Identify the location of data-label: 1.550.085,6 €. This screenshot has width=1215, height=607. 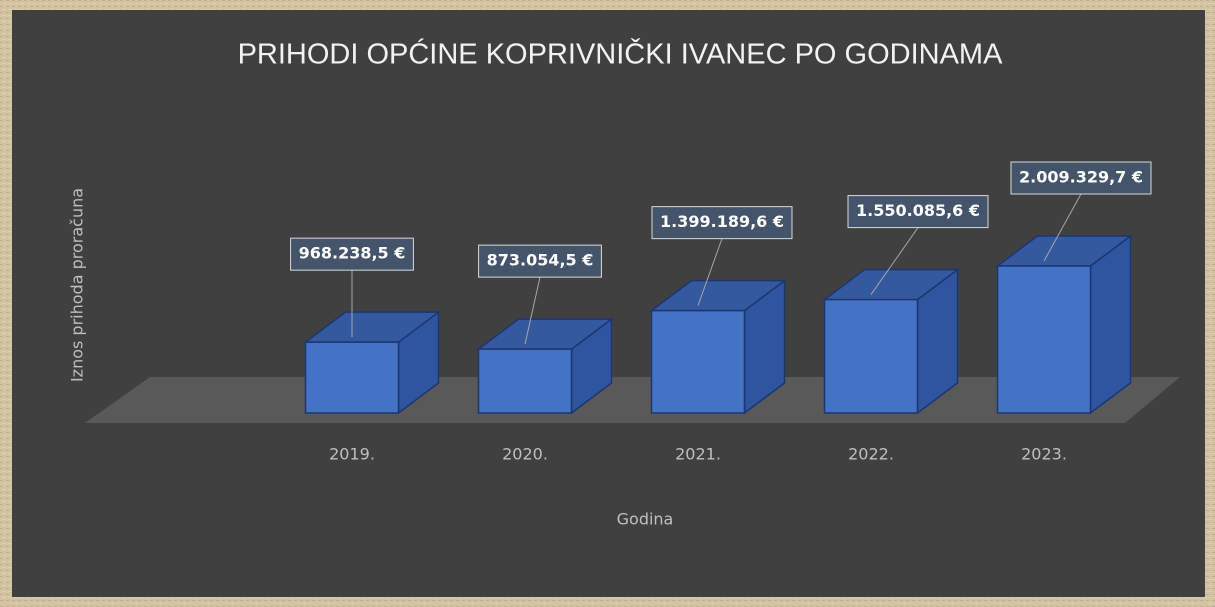
(918, 210).